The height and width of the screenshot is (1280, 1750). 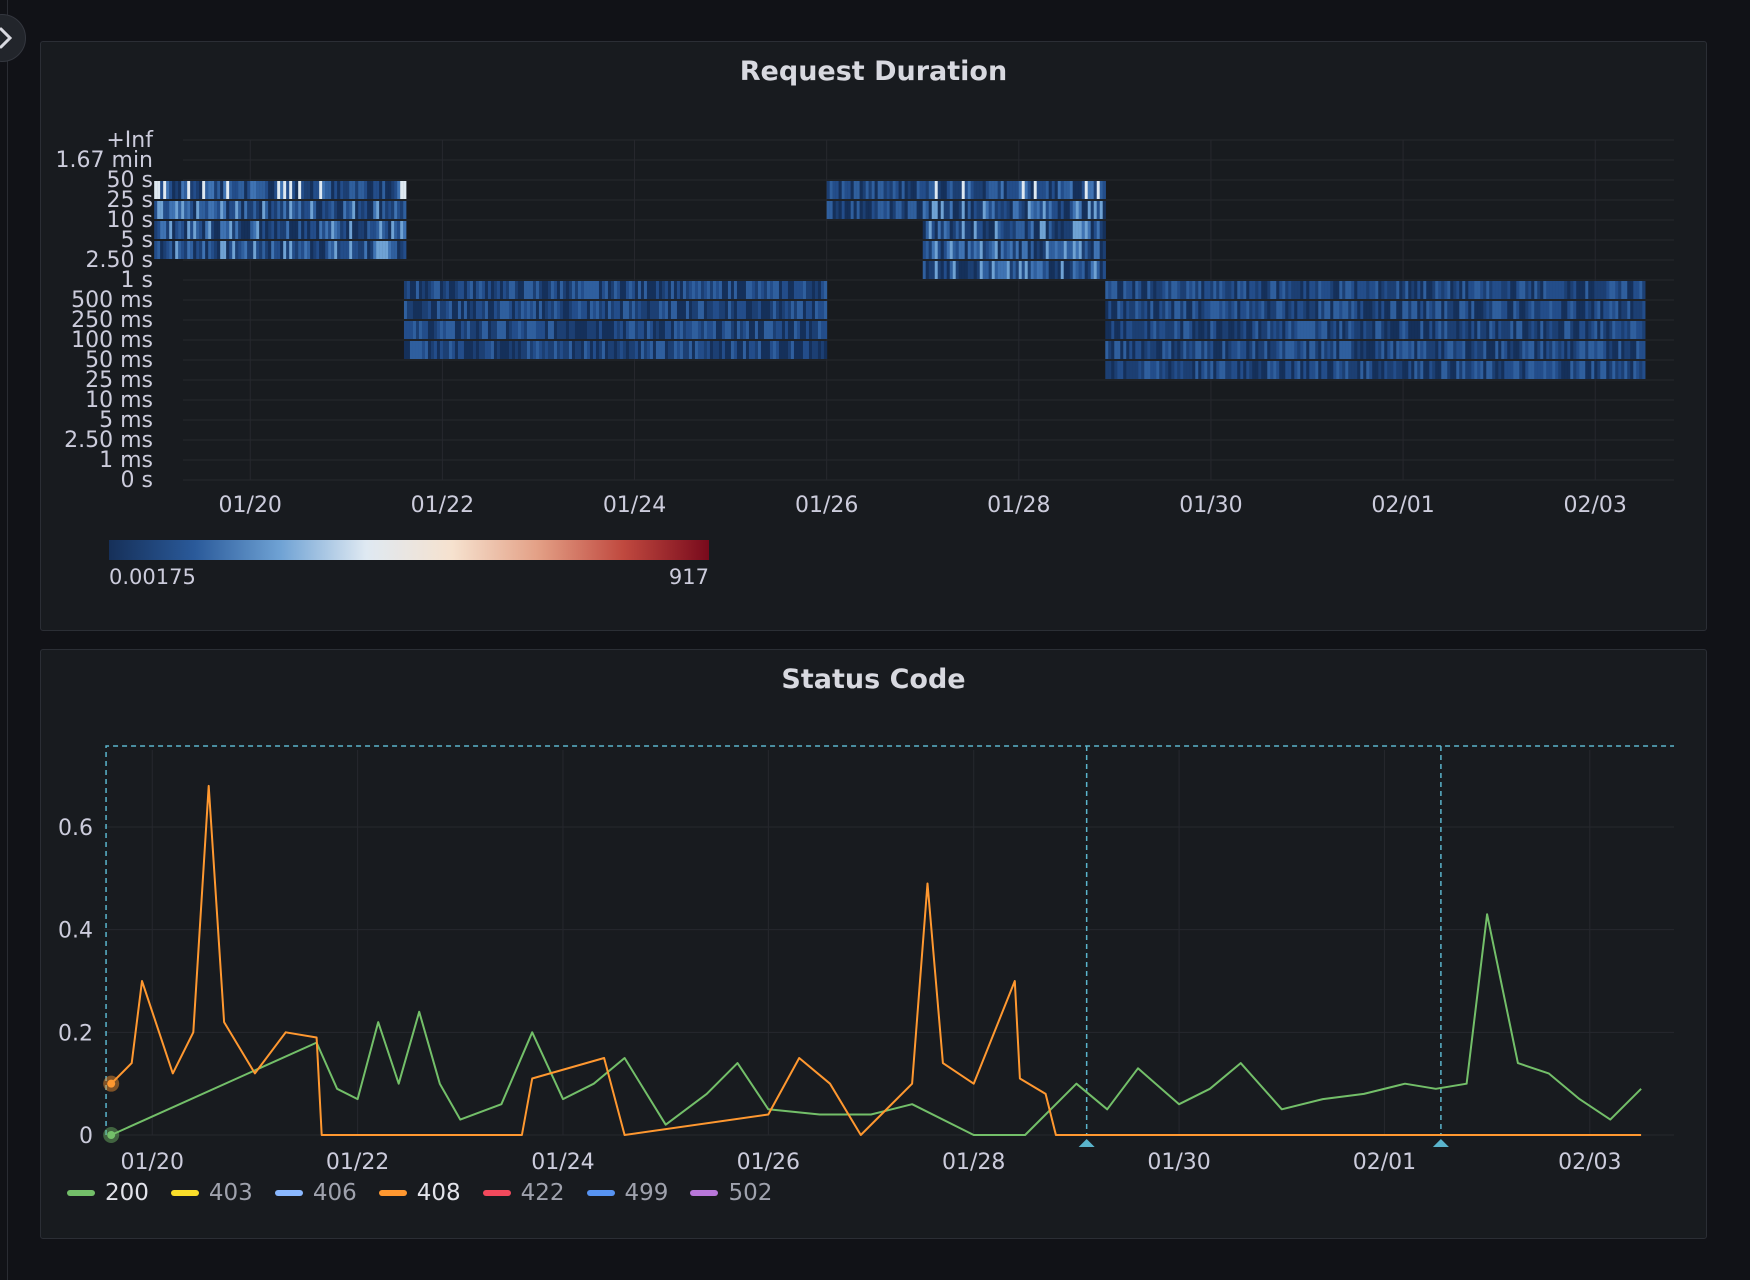 What do you see at coordinates (973, 1162) in the screenshot?
I see `x-tick-label: 01/28` at bounding box center [973, 1162].